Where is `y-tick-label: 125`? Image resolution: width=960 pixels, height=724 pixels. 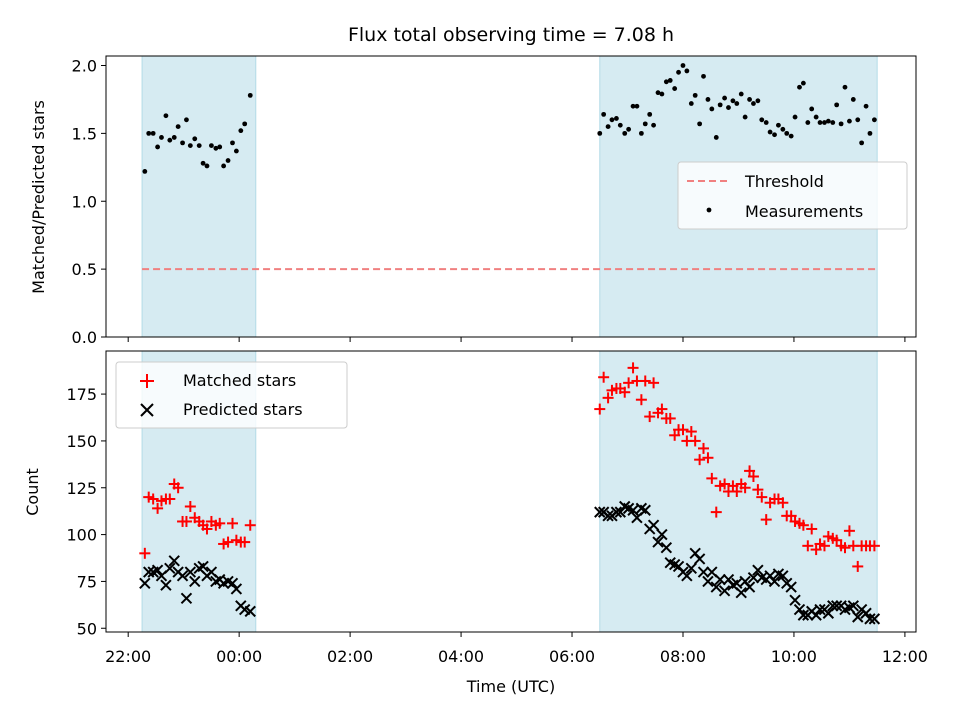
y-tick-label: 125 is located at coordinates (81, 488).